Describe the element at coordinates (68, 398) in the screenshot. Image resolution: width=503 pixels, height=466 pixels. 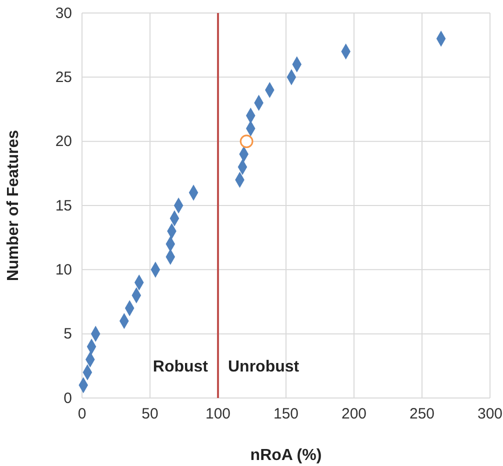
I see `y-tick-label: 0` at that location.